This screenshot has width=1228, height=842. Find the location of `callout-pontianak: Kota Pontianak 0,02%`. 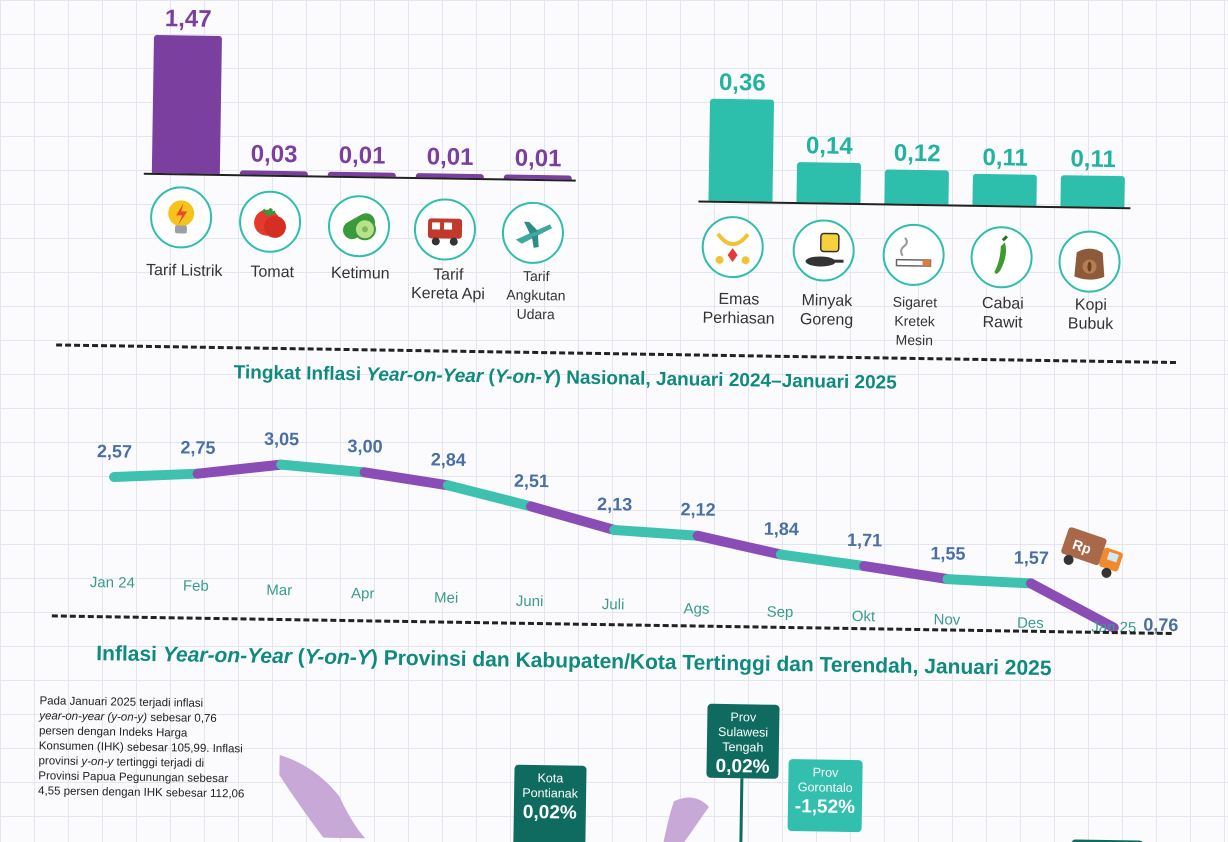

callout-pontianak: Kota Pontianak 0,02% is located at coordinates (550, 803).